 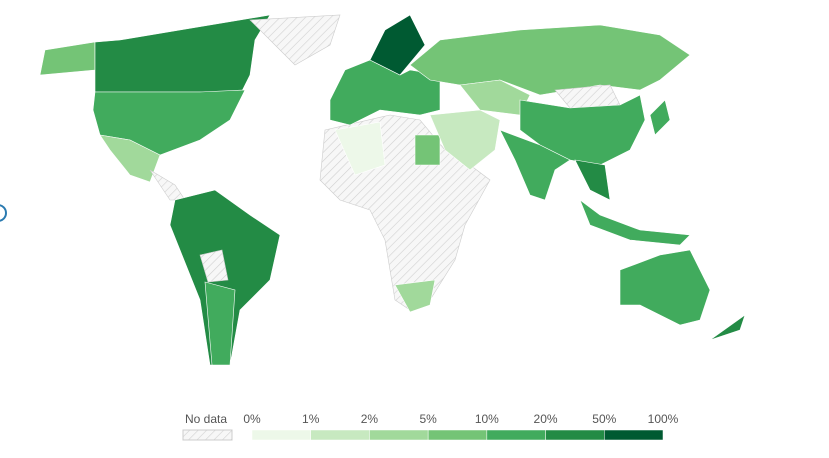 I want to click on legend-tick-label: 10%, so click(x=487, y=419).